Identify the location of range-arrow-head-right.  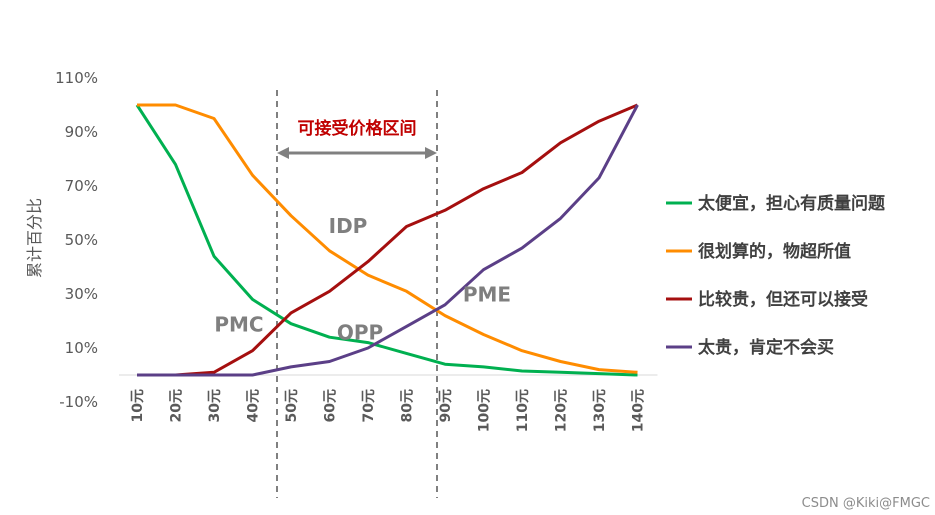
(431, 153).